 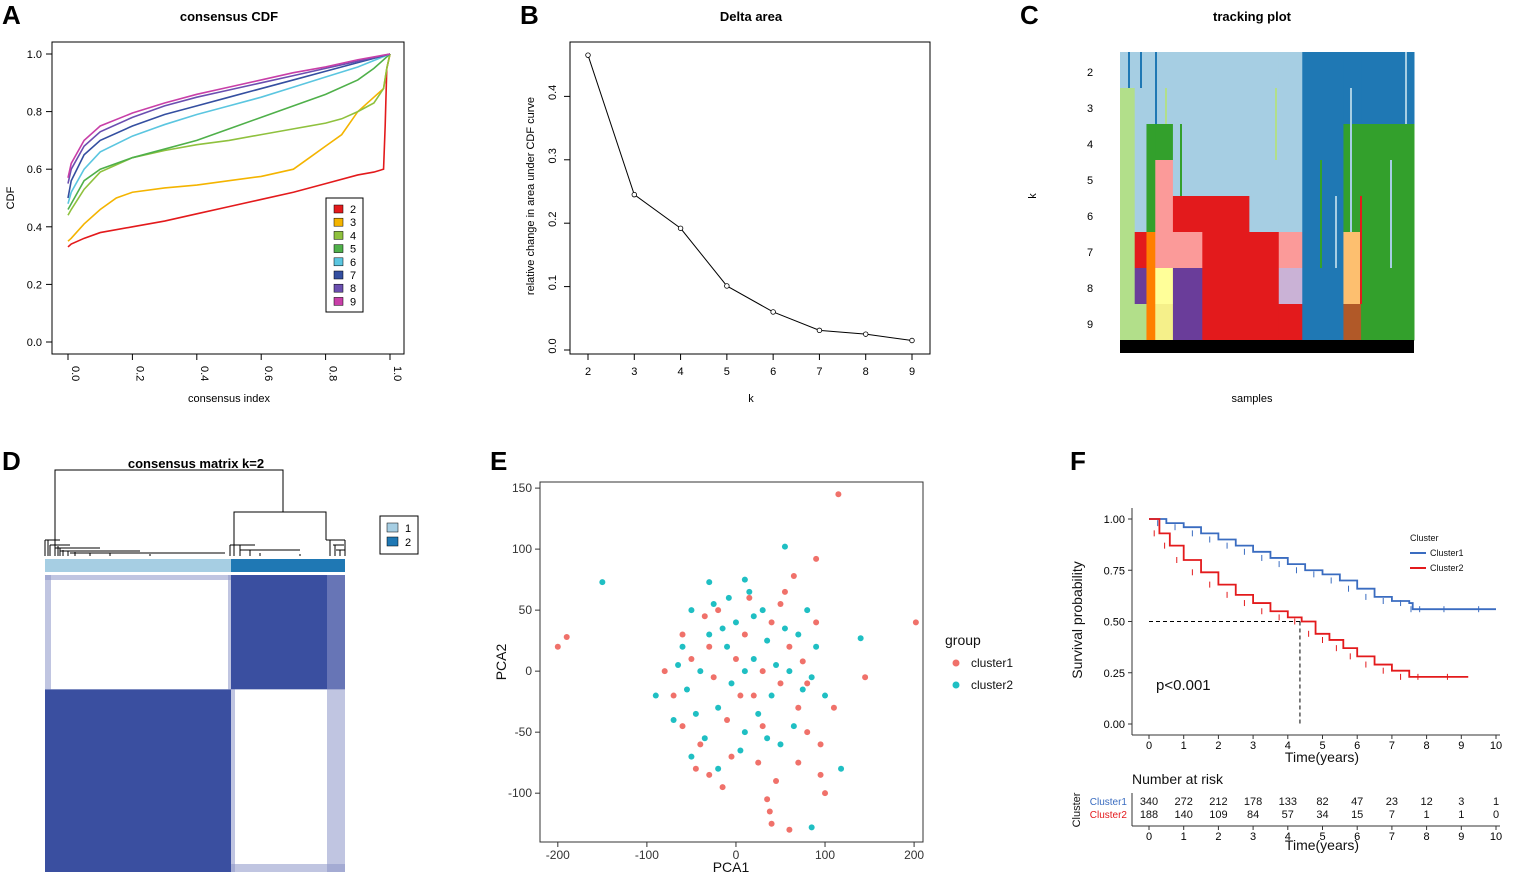 I want to click on panel-f-risk-xtick-label: 2, so click(x=1218, y=837).